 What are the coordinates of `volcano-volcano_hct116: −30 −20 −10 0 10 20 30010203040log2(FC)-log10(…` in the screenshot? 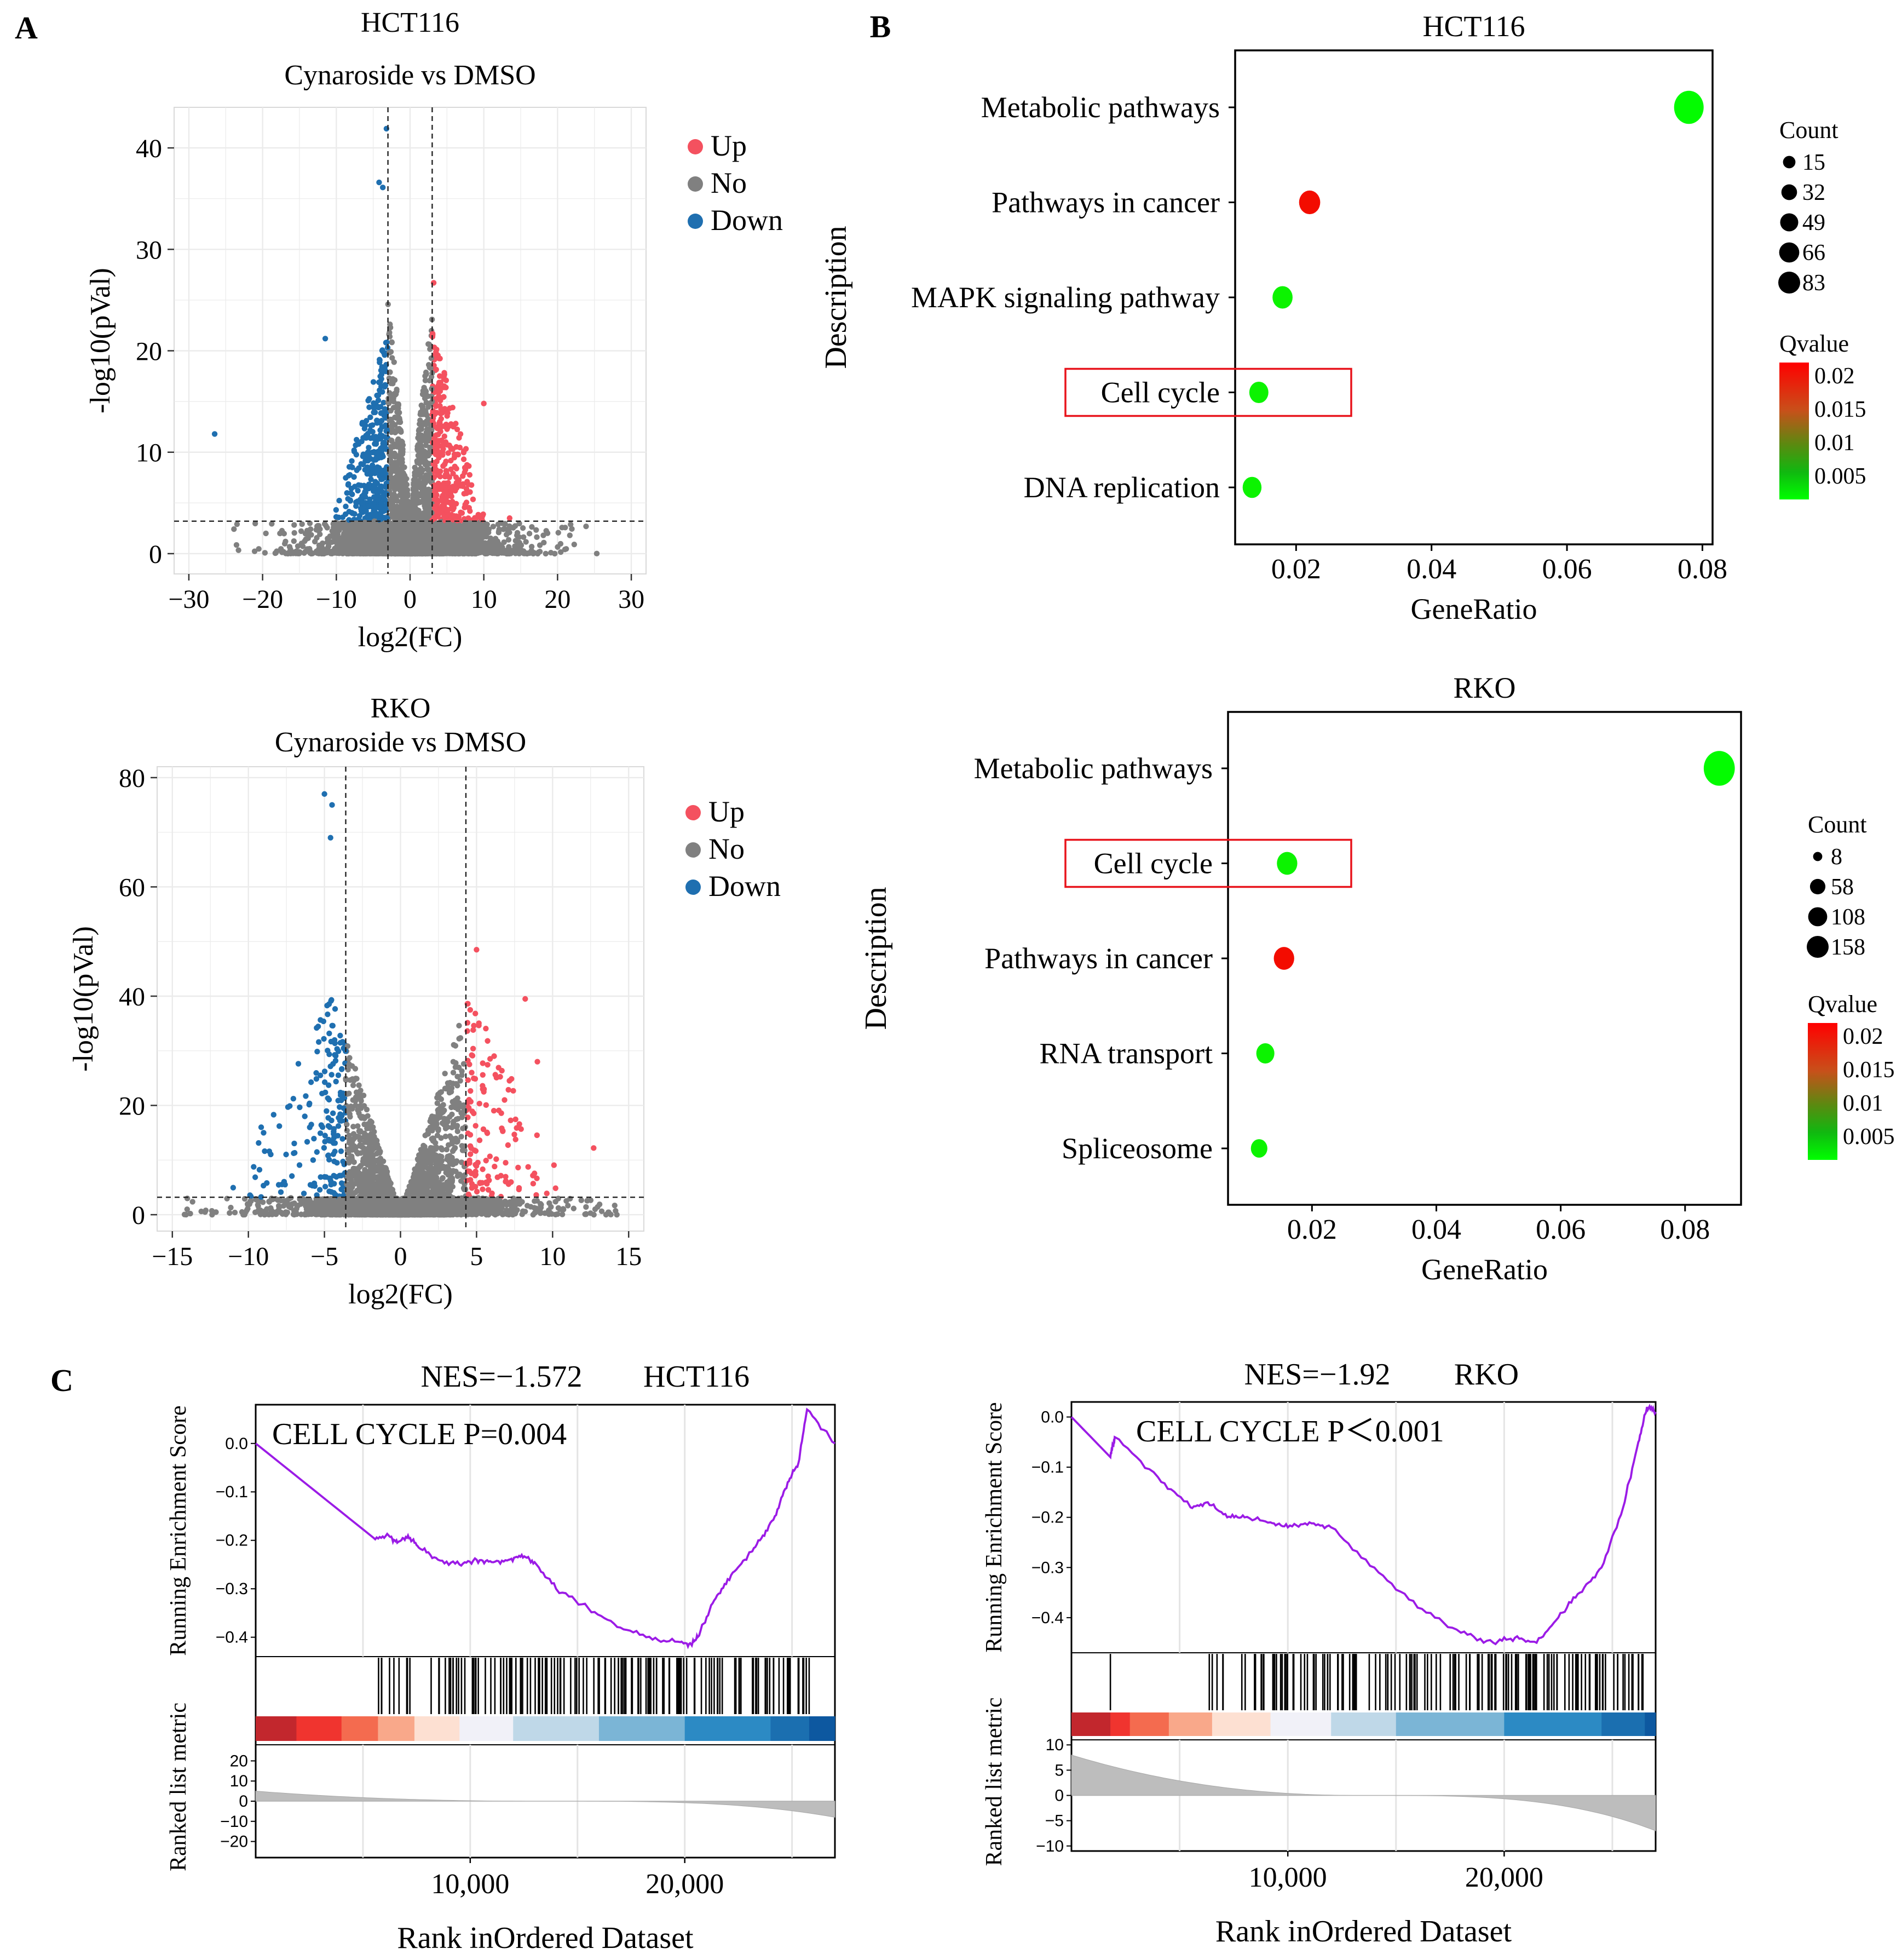 It's located at (434, 330).